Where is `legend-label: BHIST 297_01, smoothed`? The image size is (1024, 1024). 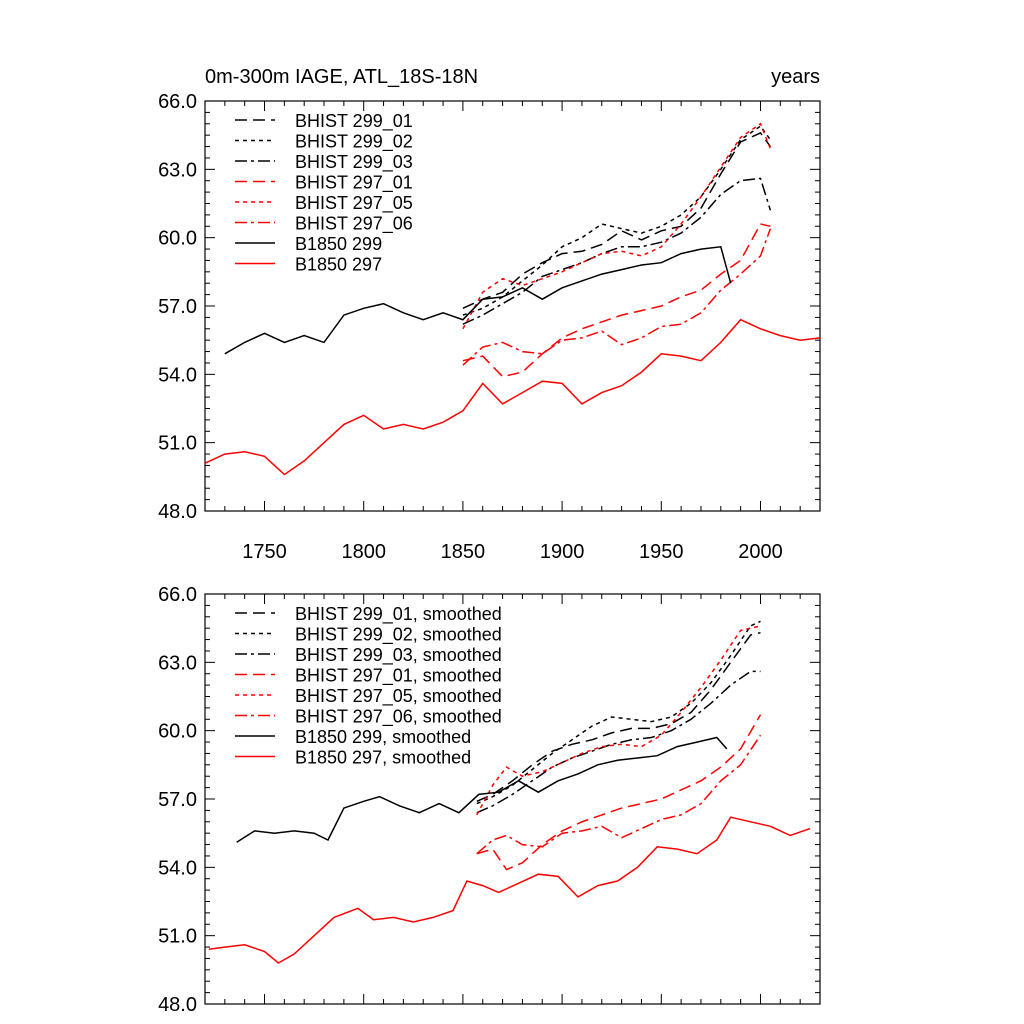
legend-label: BHIST 297_01, smoothed is located at coordinates (398, 676).